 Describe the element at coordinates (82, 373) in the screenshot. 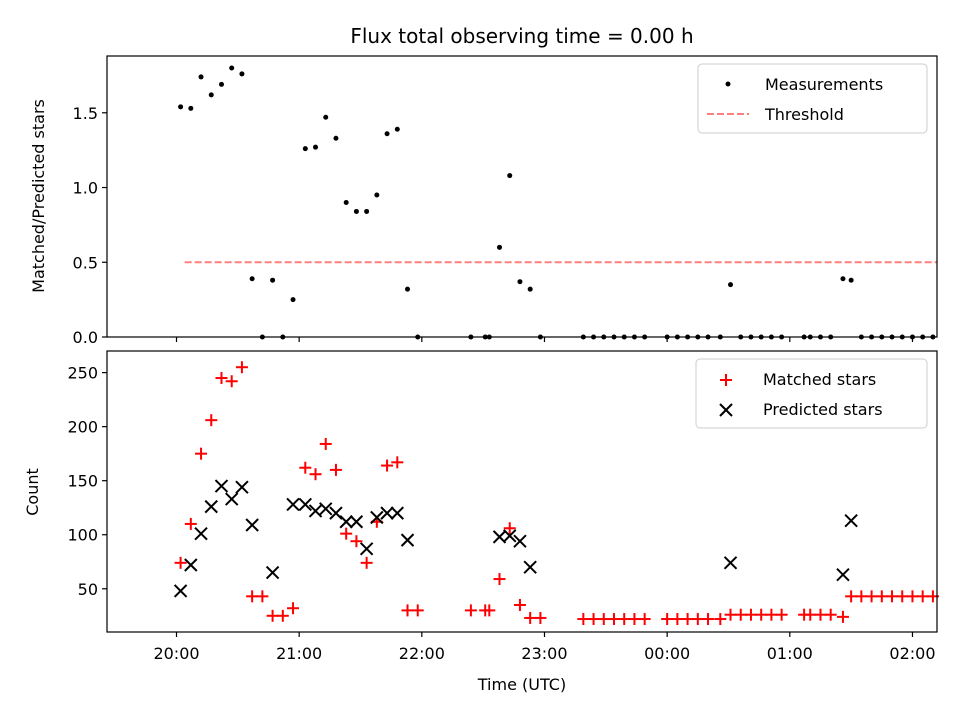

I see `count-y-tick-label: 250` at that location.